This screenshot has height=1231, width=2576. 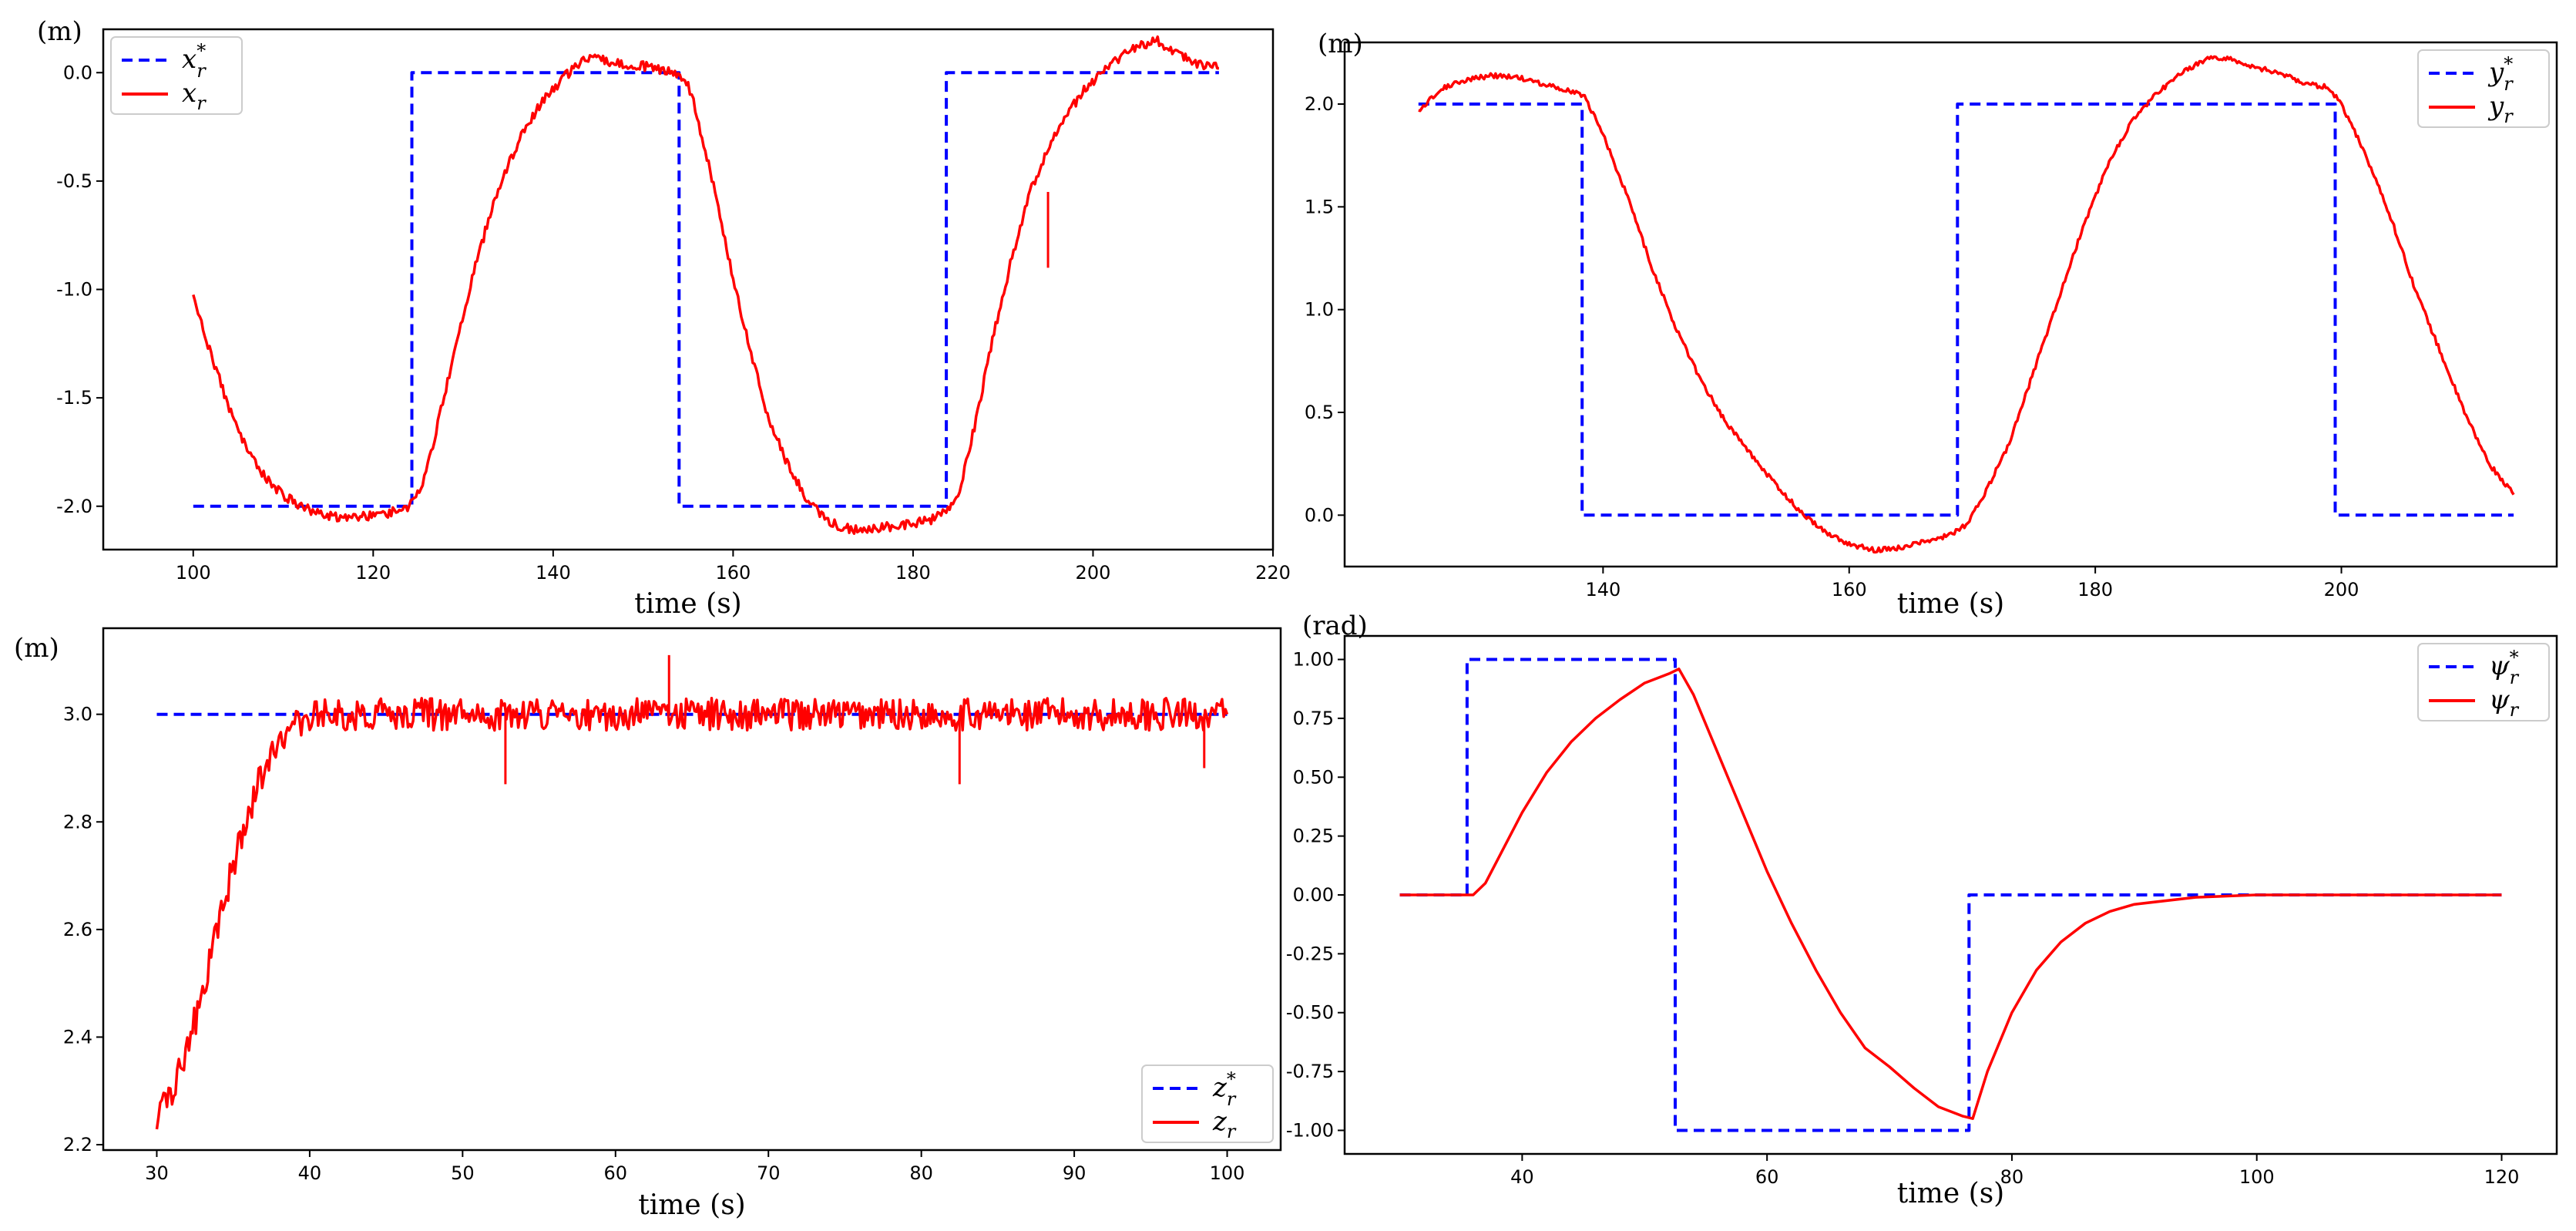 I want to click on legend: x* rxr, so click(x=176, y=76).